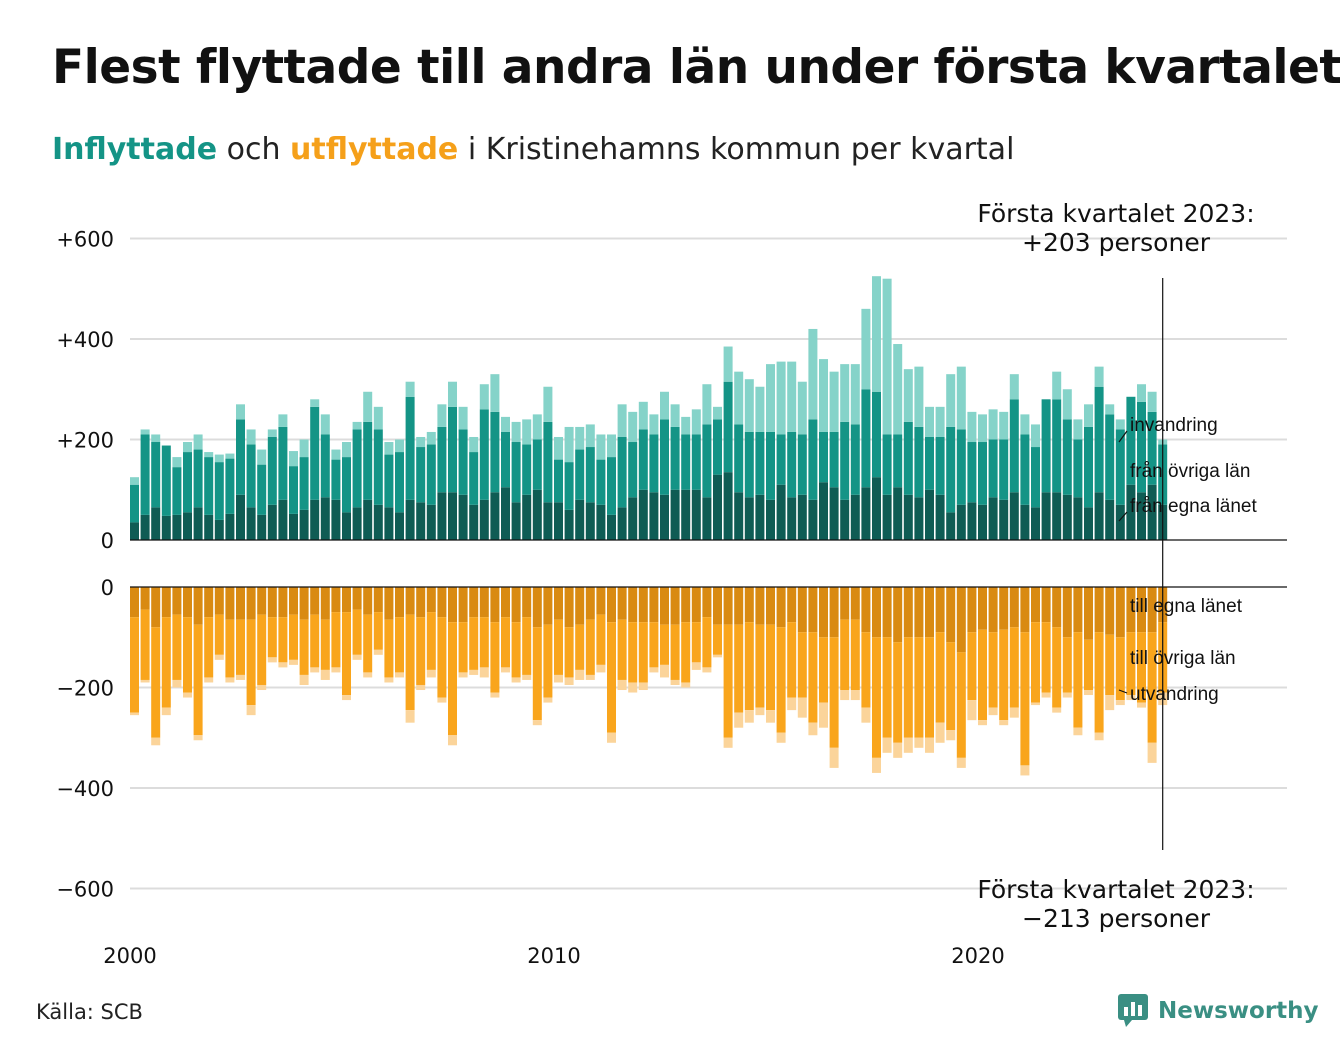 The image size is (1340, 1060). What do you see at coordinates (1123, 516) in the screenshot?
I see `leader-fran-egna-lanet` at bounding box center [1123, 516].